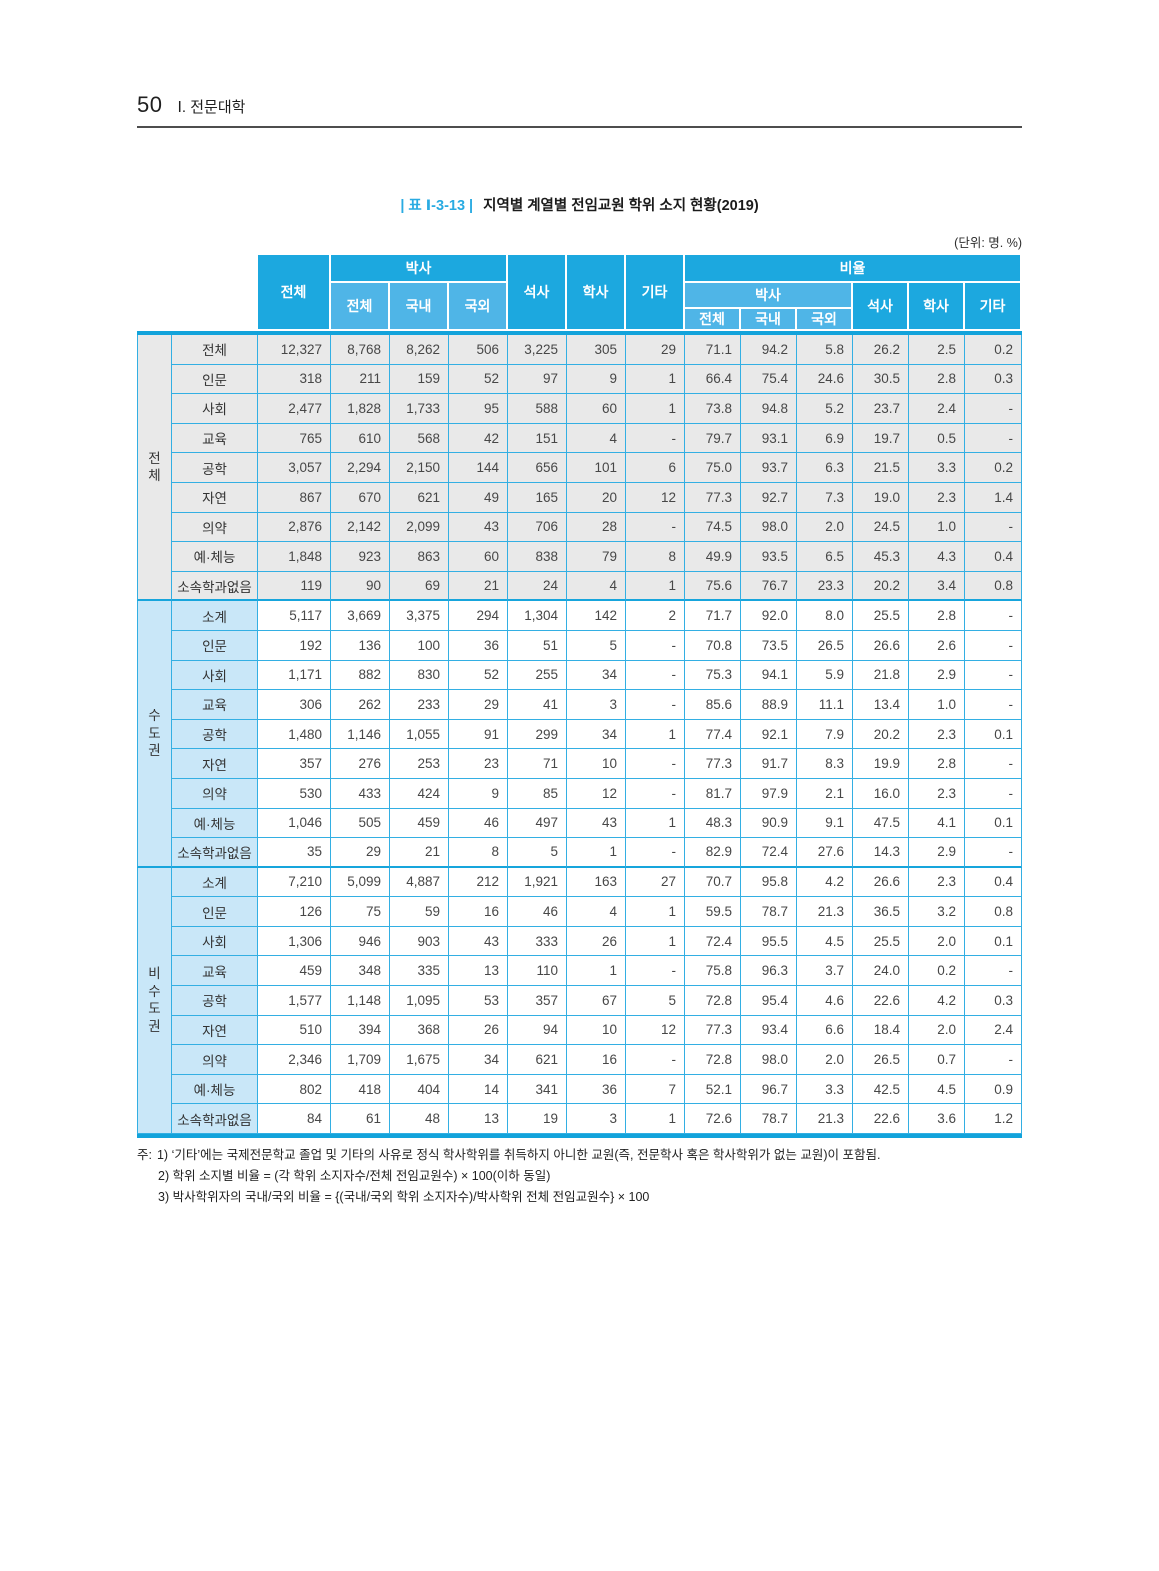 This screenshot has width=1159, height=1571. Describe the element at coordinates (419, 675) in the screenshot. I see `value-cell: 830` at that location.